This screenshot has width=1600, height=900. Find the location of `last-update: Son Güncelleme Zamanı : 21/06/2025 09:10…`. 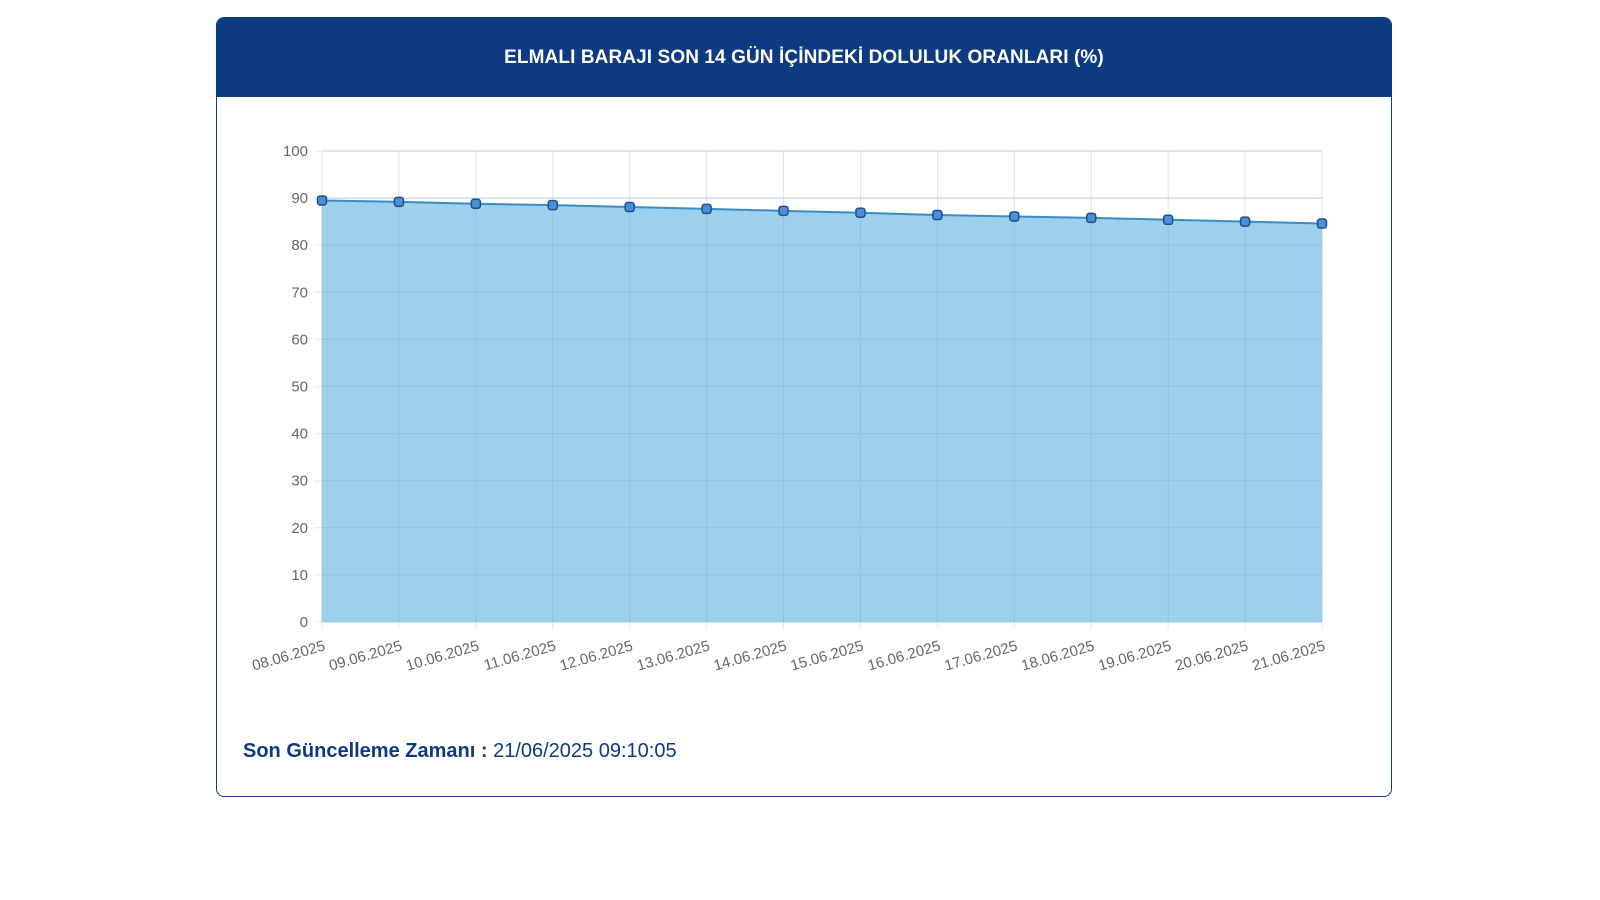

last-update: Son Güncelleme Zamanı : 21/06/2025 09:10… is located at coordinates (460, 751).